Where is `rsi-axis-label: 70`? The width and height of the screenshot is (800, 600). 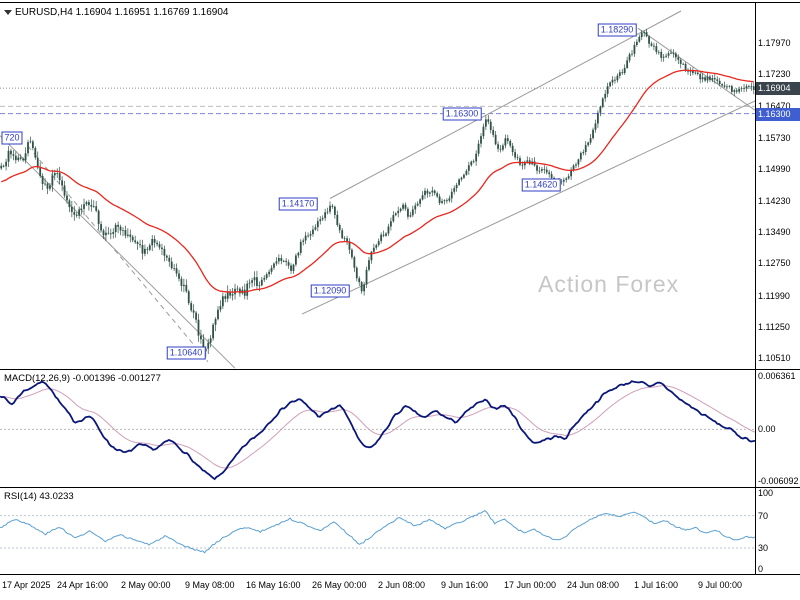 rsi-axis-label: 70 is located at coordinates (763, 516).